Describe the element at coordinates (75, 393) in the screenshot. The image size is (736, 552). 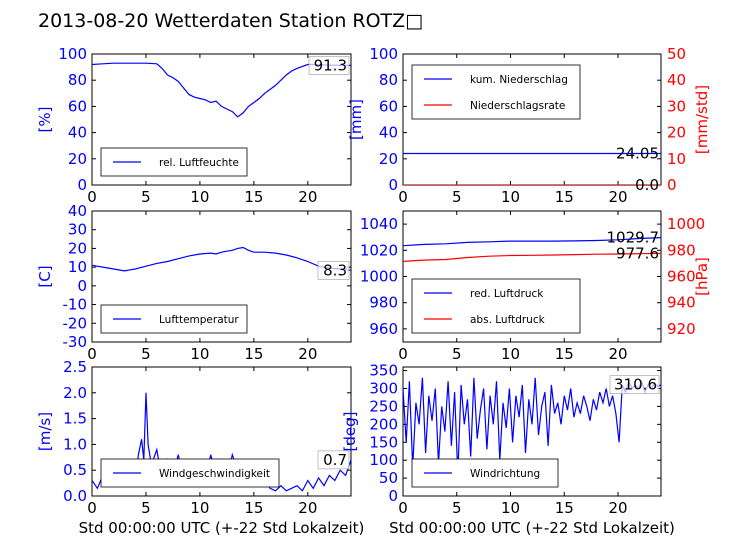
I see `y-tick-label: 2.0` at that location.